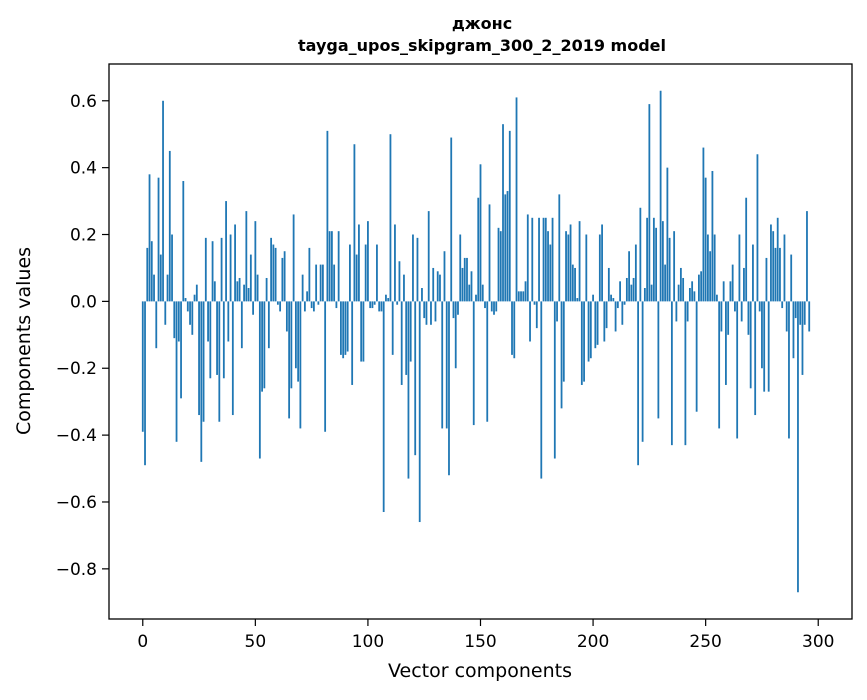 The height and width of the screenshot is (700, 867). Describe the element at coordinates (24, 341) in the screenshot. I see `y-axis-label: Components values` at that location.